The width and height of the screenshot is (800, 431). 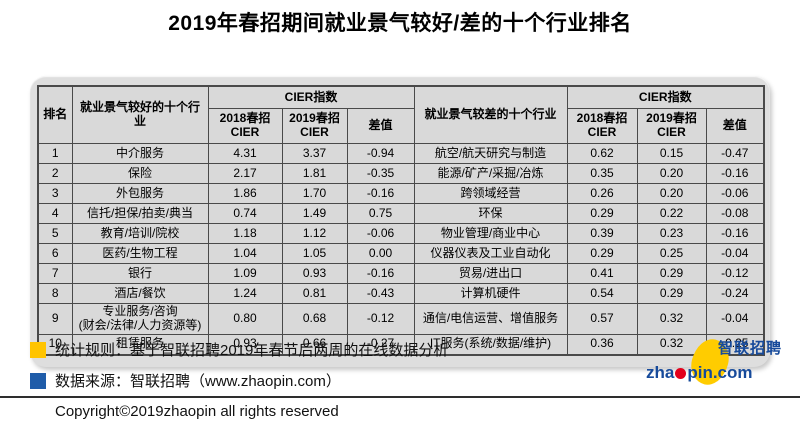 What do you see at coordinates (380, 344) in the screenshot?
I see `good-diff-cell: -0.27` at bounding box center [380, 344].